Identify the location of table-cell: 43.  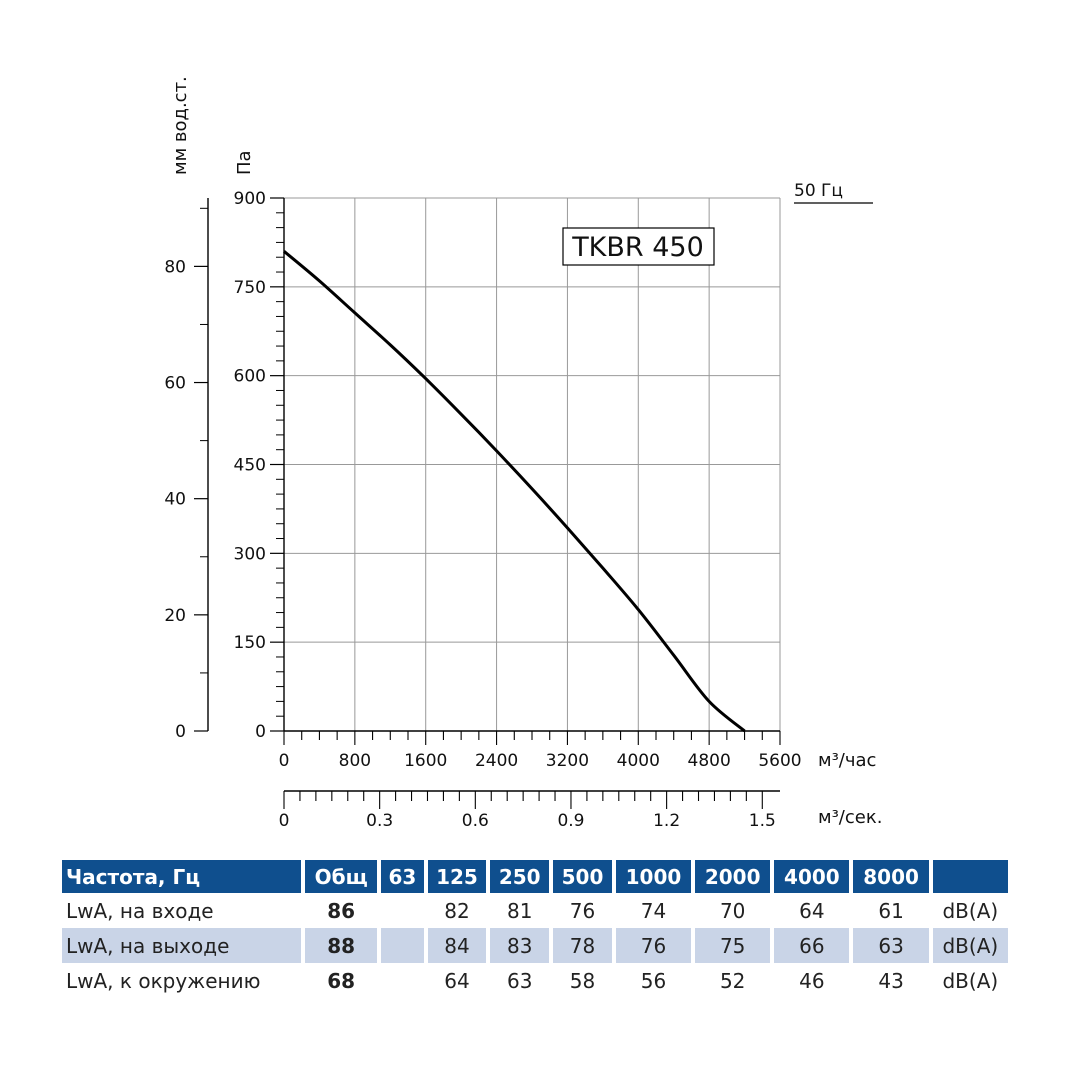
(891, 980).